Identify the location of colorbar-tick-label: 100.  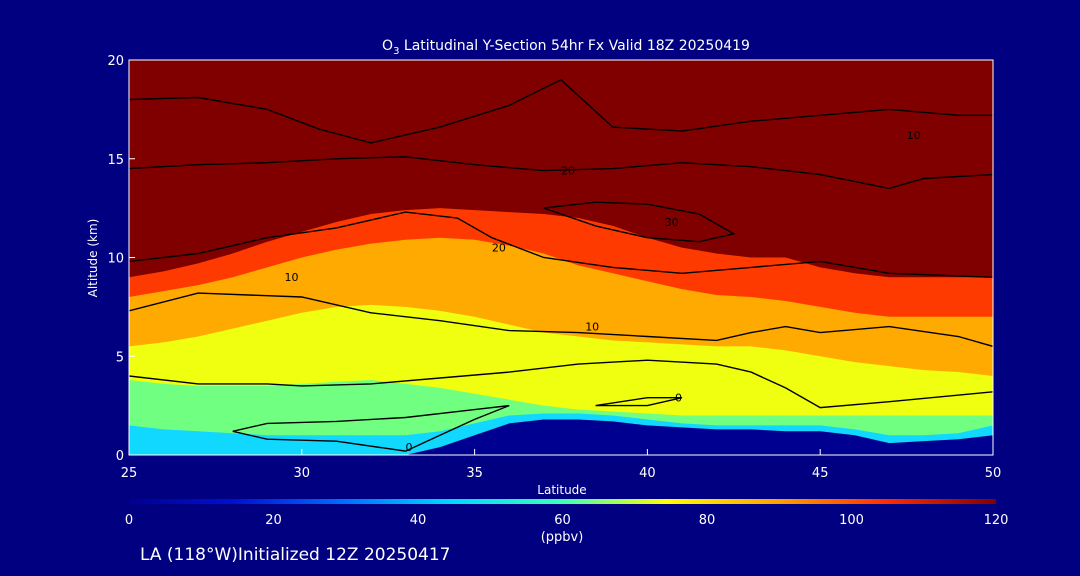
(851, 520).